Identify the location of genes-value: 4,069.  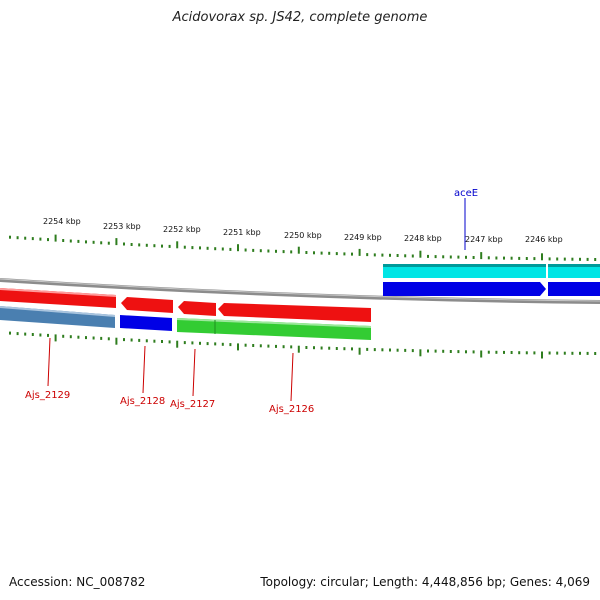
(572, 582).